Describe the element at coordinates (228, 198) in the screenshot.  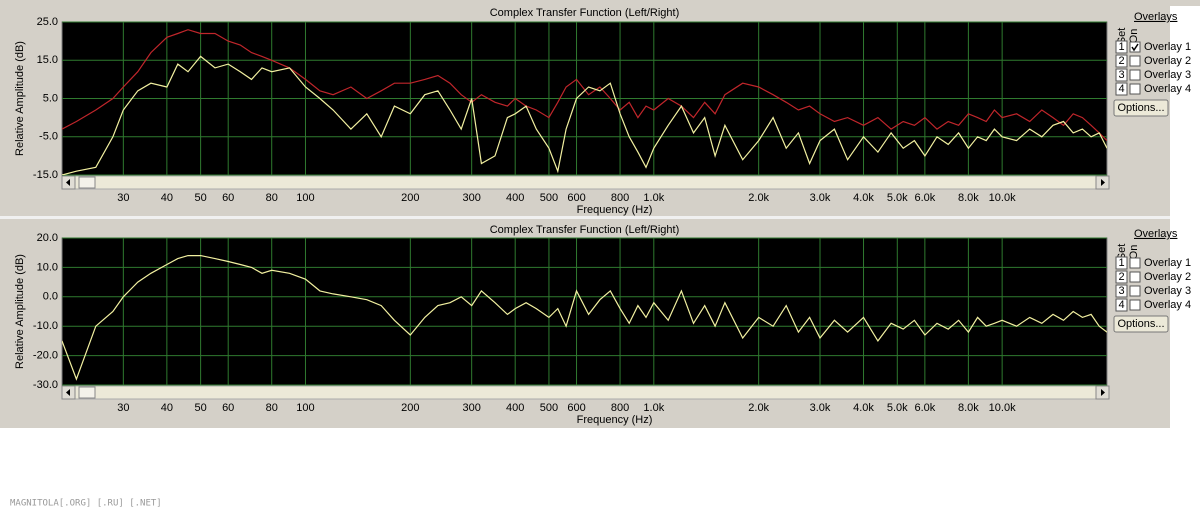
I see `x-tick-label: 60` at that location.